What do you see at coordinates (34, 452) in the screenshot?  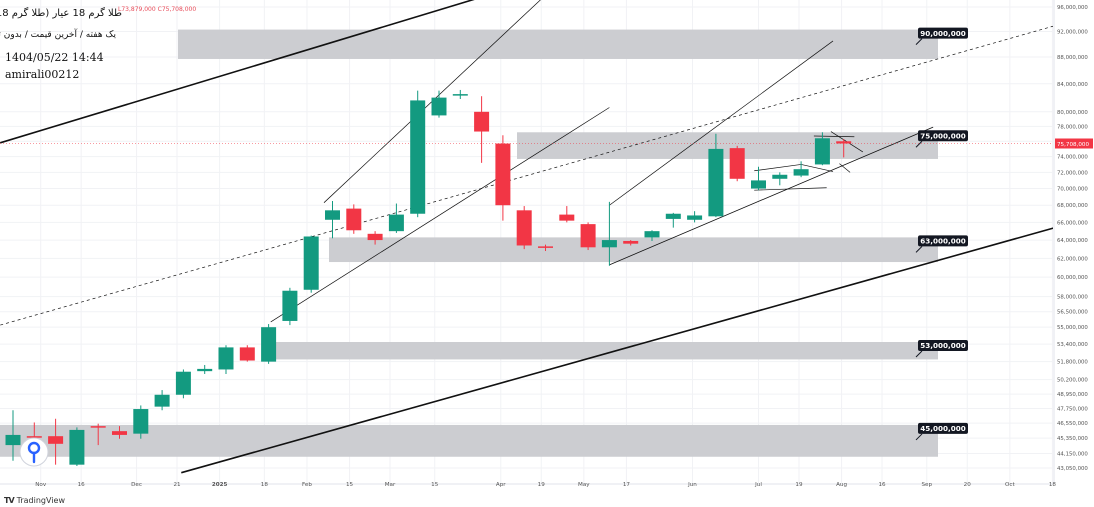 I see `replay-pin-icon` at bounding box center [34, 452].